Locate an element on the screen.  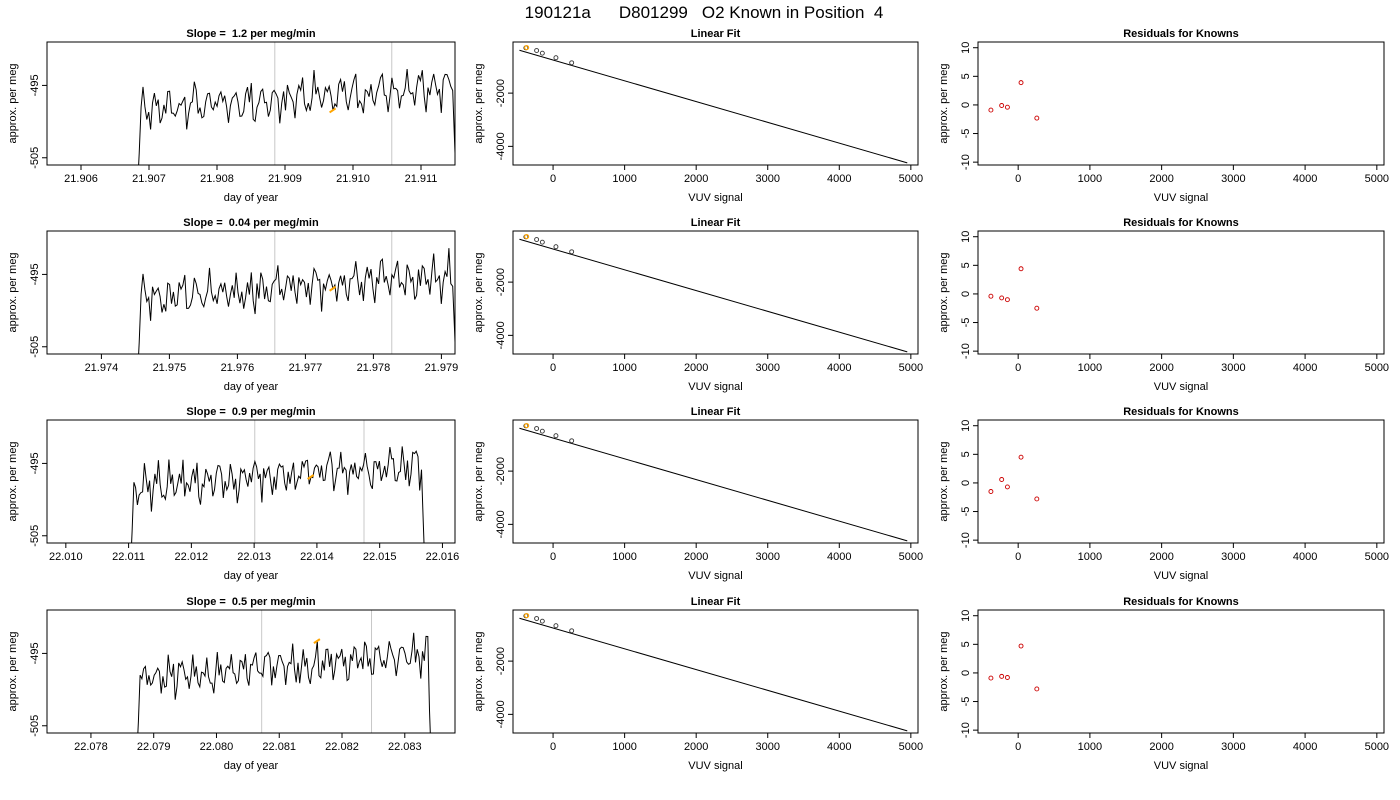
x-tick-label: 21.974 is located at coordinates (102, 368).